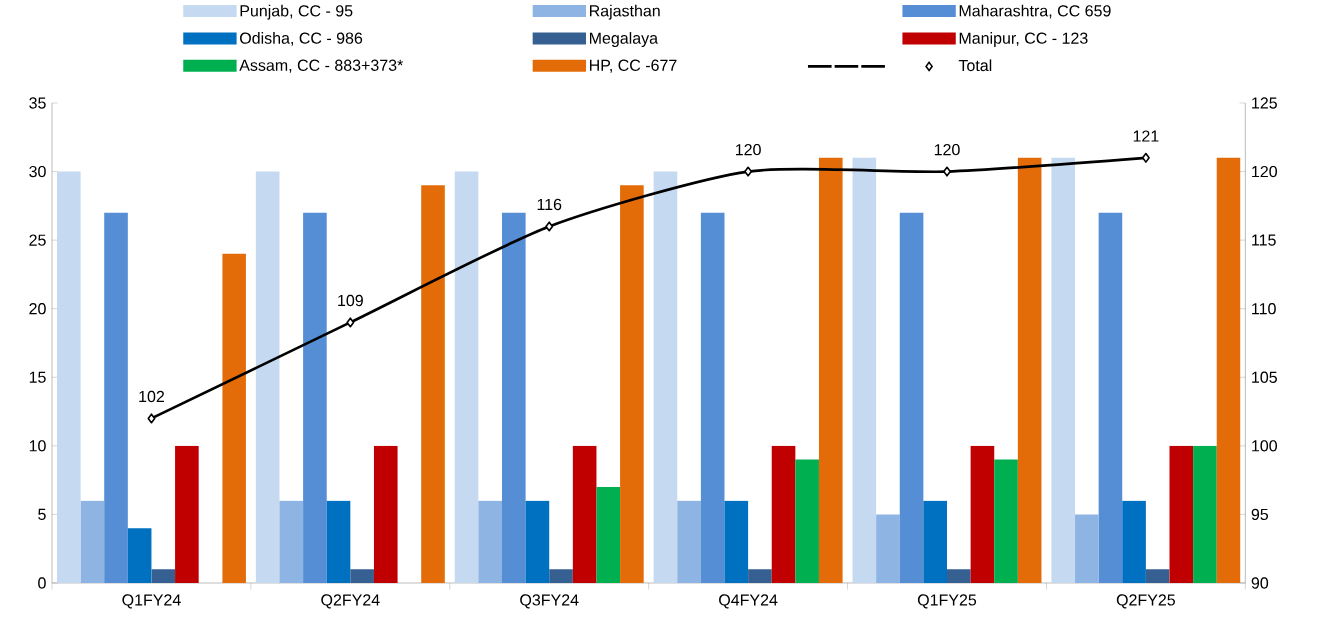 This screenshot has height=623, width=1317. Describe the element at coordinates (1260, 583) in the screenshot. I see `y2-tick-label: 90` at that location.